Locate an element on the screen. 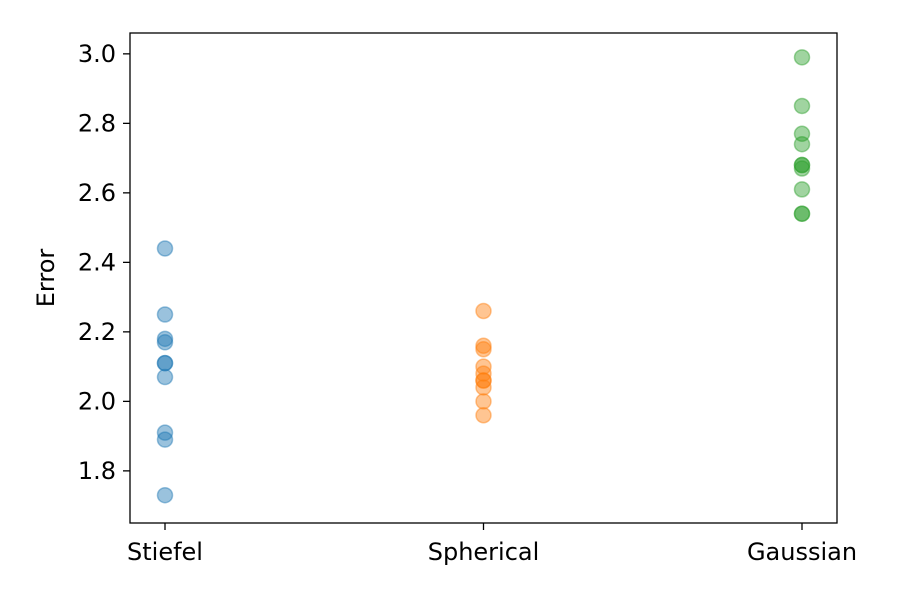 The height and width of the screenshot is (600, 900). series-stiefel is located at coordinates (165, 372).